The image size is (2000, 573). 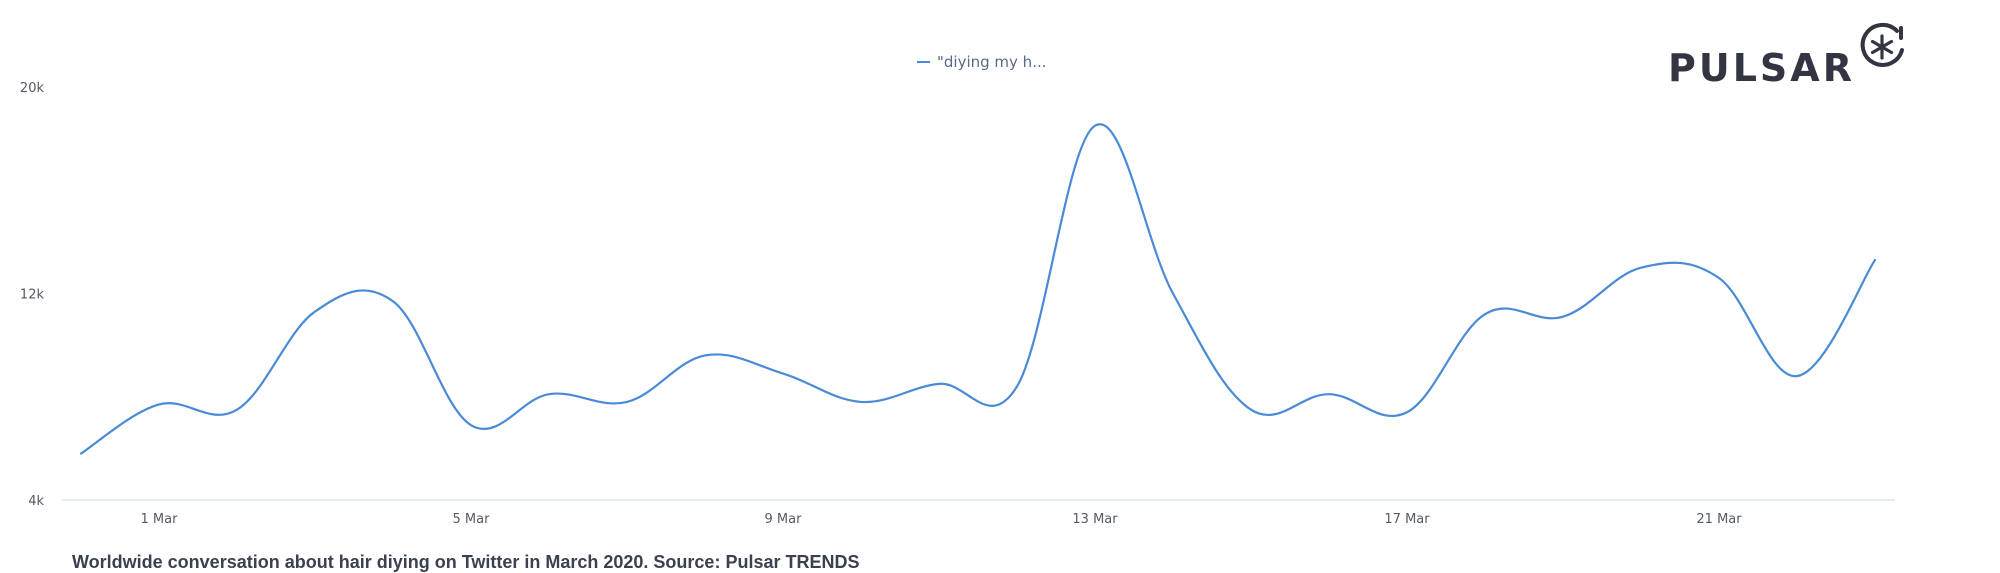 What do you see at coordinates (36, 501) in the screenshot?
I see `y-tick-label: 4k` at bounding box center [36, 501].